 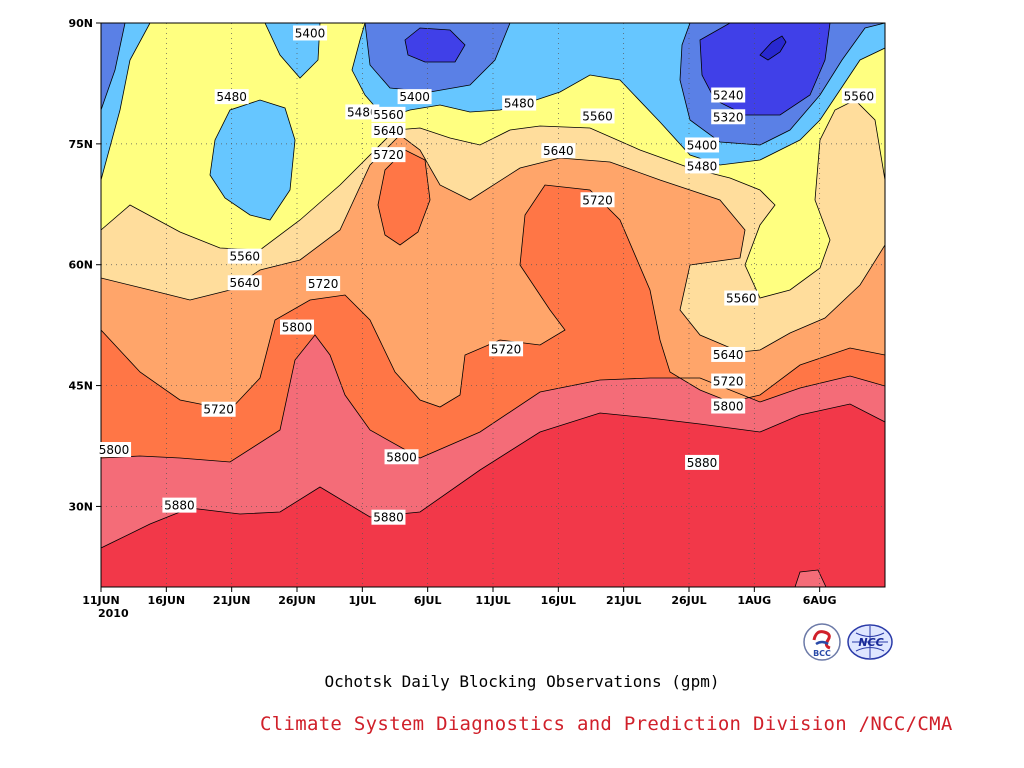 I want to click on x-tick-label: 11JUN, so click(x=101, y=600).